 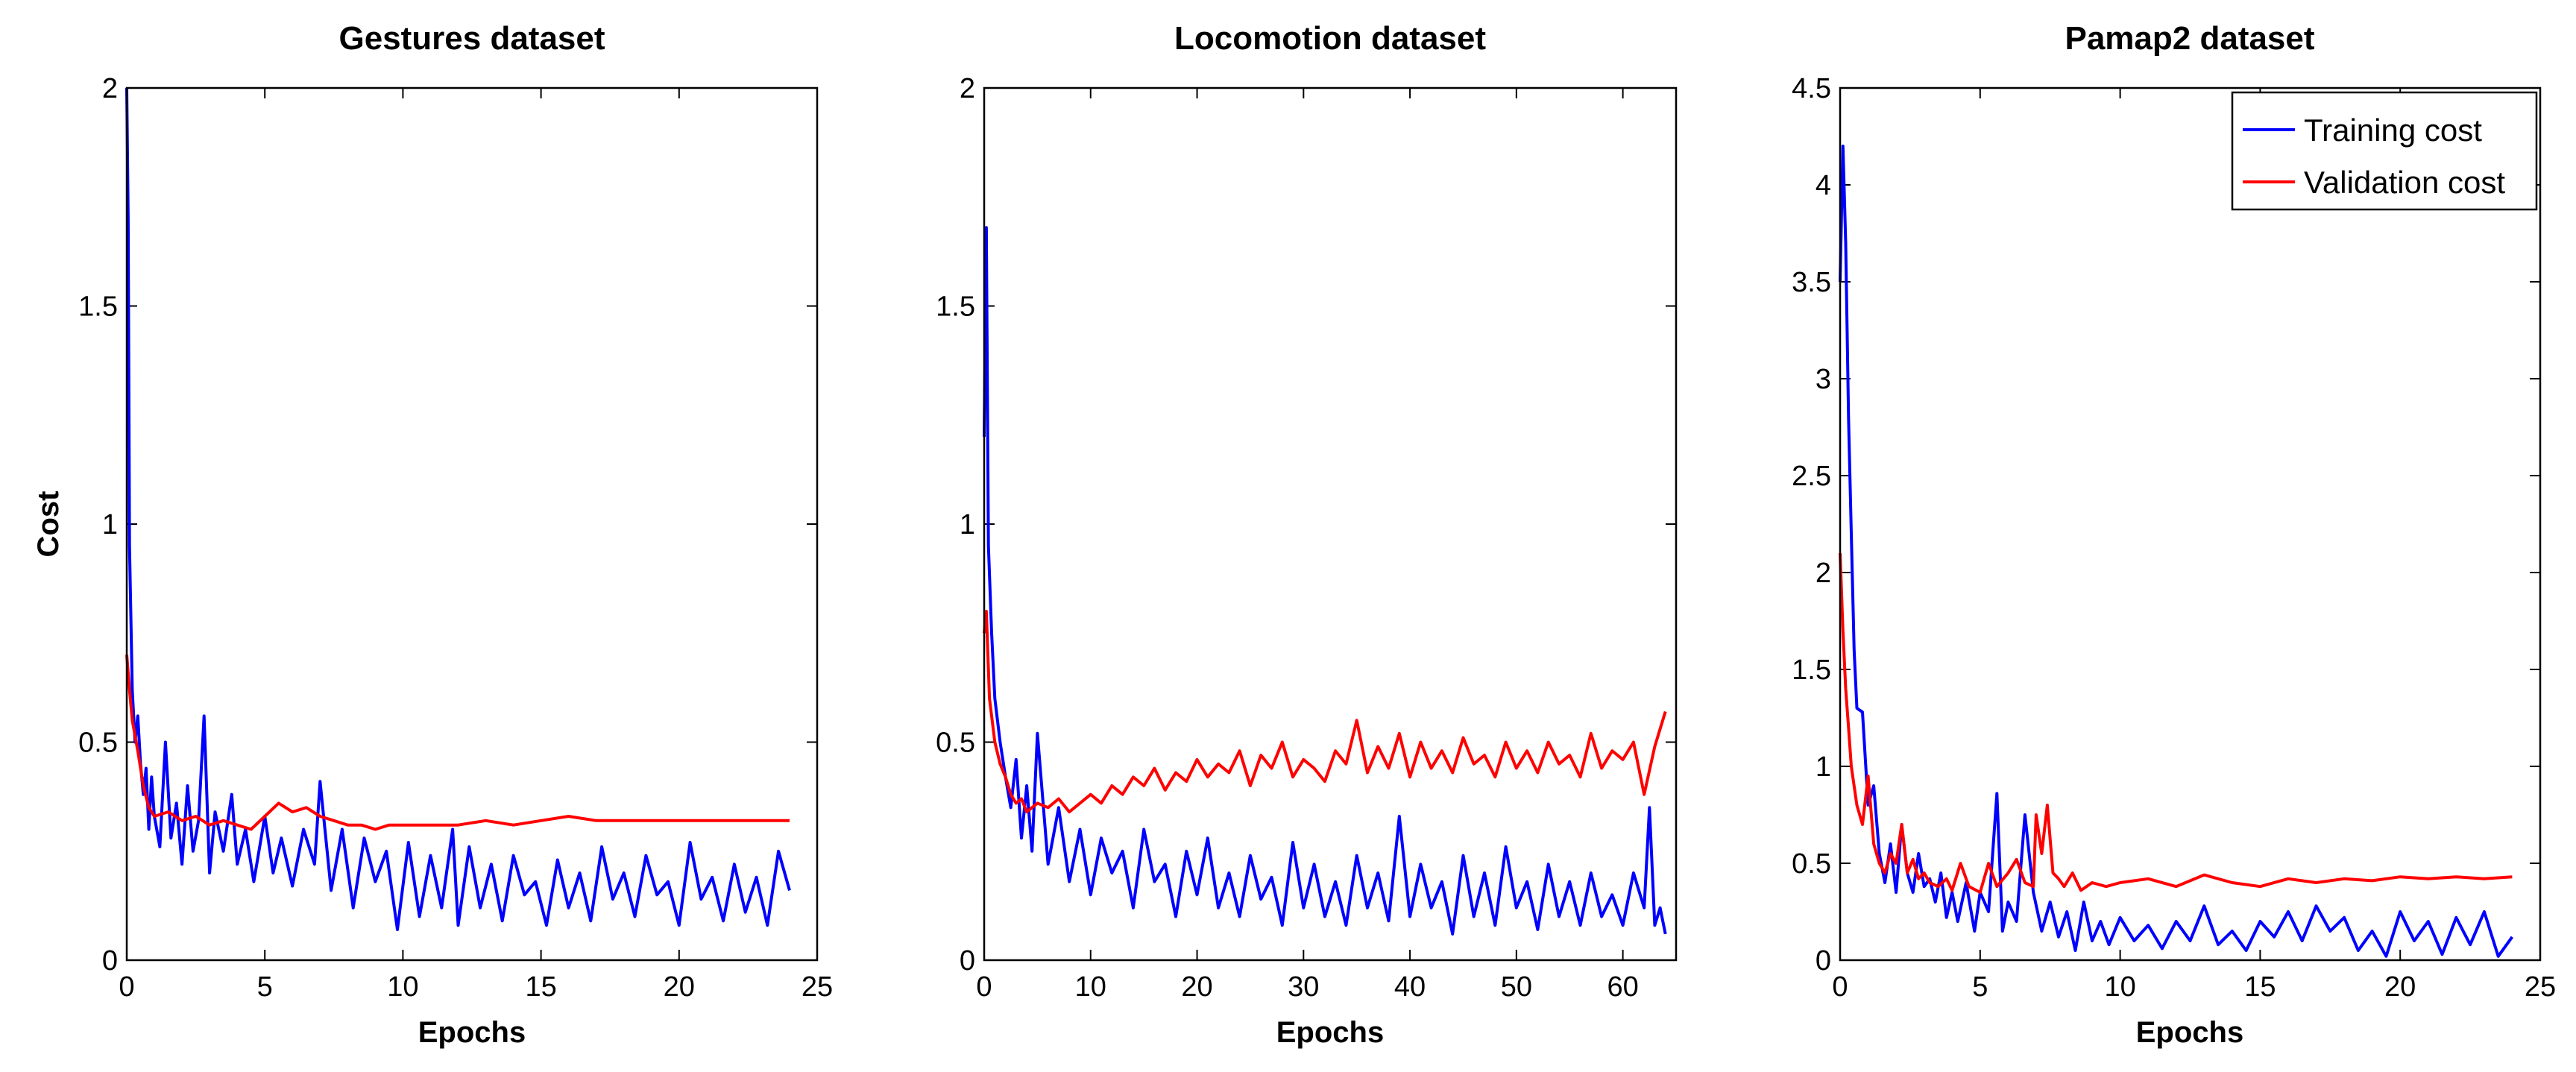 What do you see at coordinates (1811, 670) in the screenshot?
I see `pamap2-ytick-label: 1.5` at bounding box center [1811, 670].